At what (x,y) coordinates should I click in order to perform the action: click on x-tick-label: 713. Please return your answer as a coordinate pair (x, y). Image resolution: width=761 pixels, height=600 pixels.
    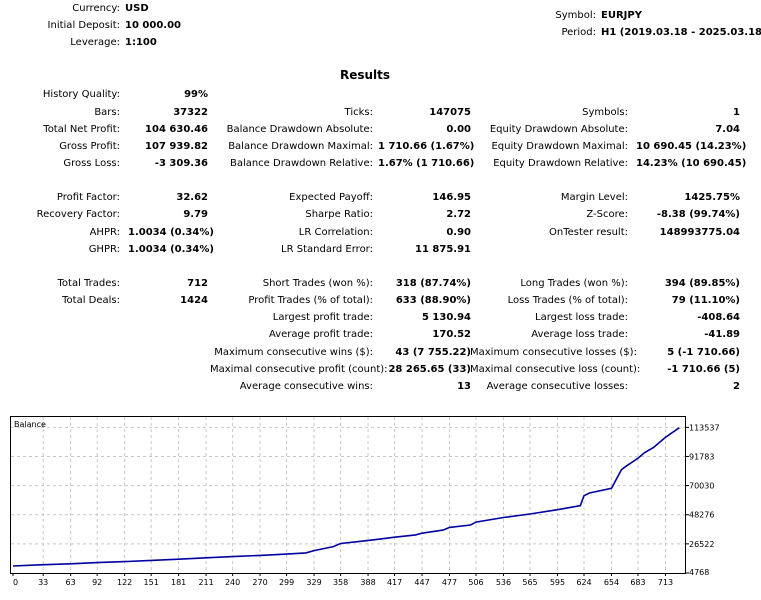
    Looking at the image, I should click on (665, 582).